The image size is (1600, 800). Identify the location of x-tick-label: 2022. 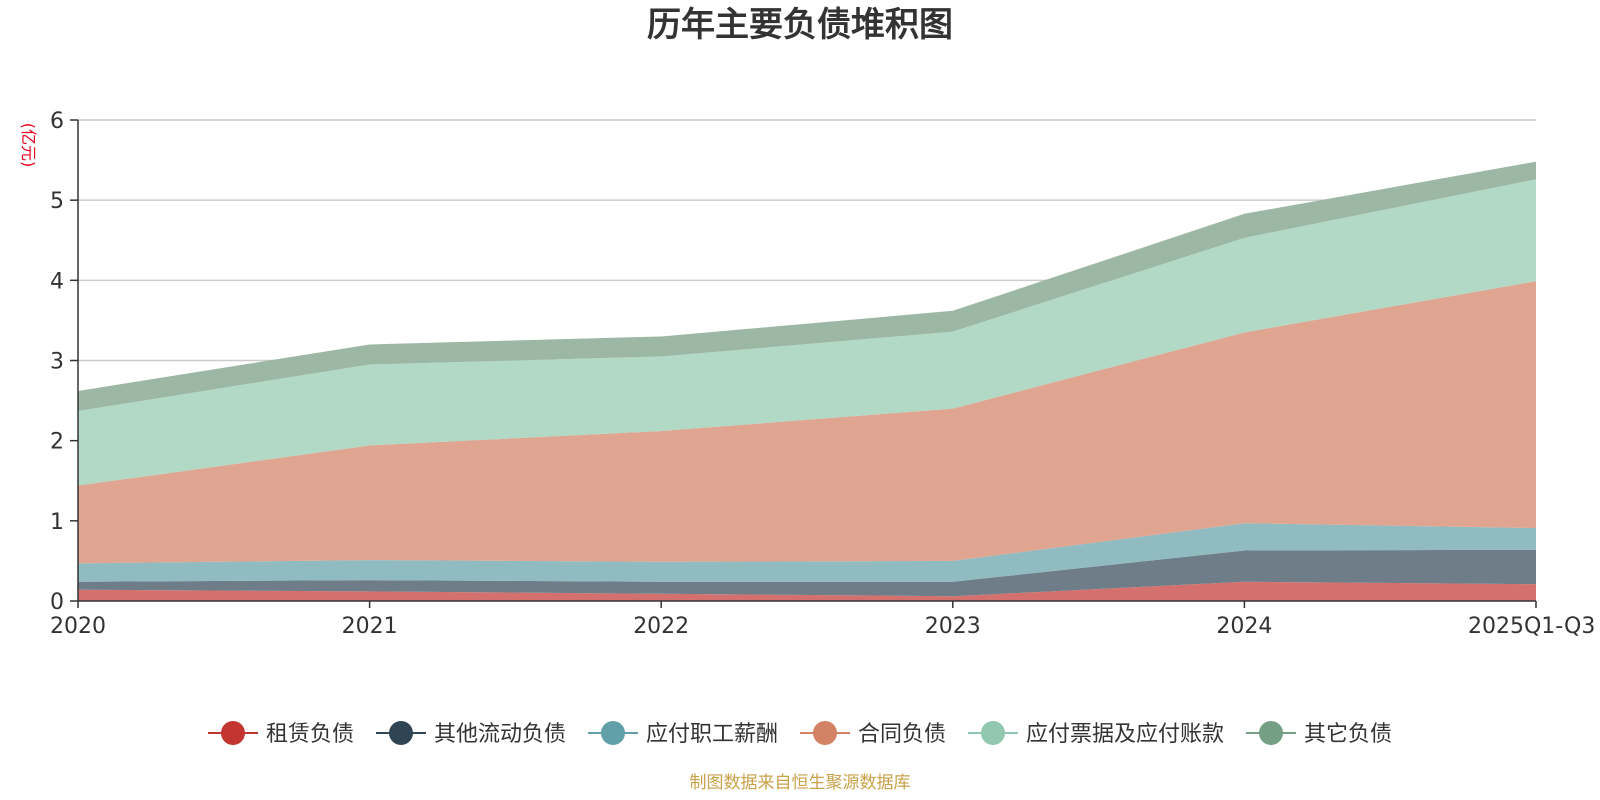
(661, 626).